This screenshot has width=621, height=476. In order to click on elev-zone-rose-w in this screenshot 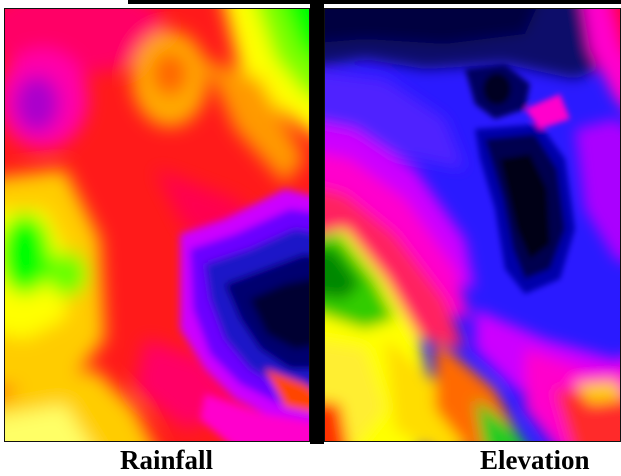, I will do `click(395, 269)`.